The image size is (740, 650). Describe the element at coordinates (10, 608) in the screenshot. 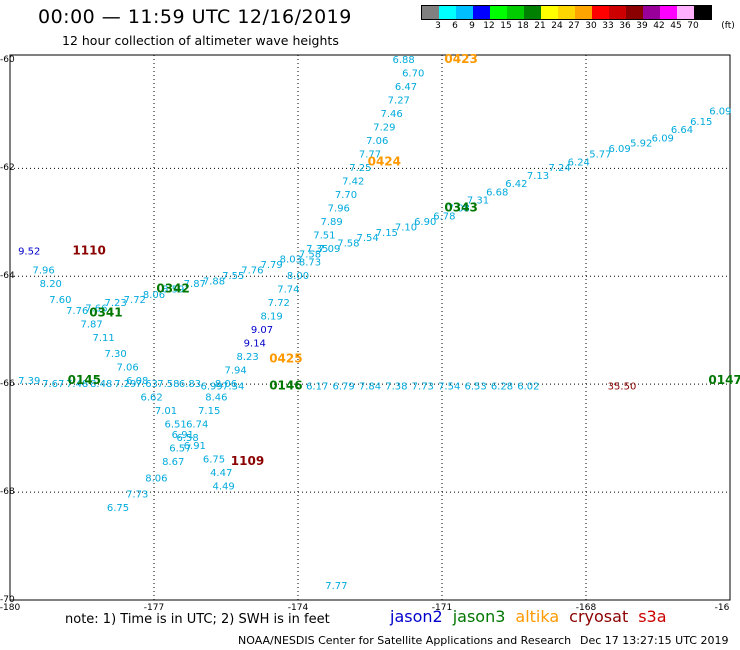

I see `longitude-label: -180` at that location.